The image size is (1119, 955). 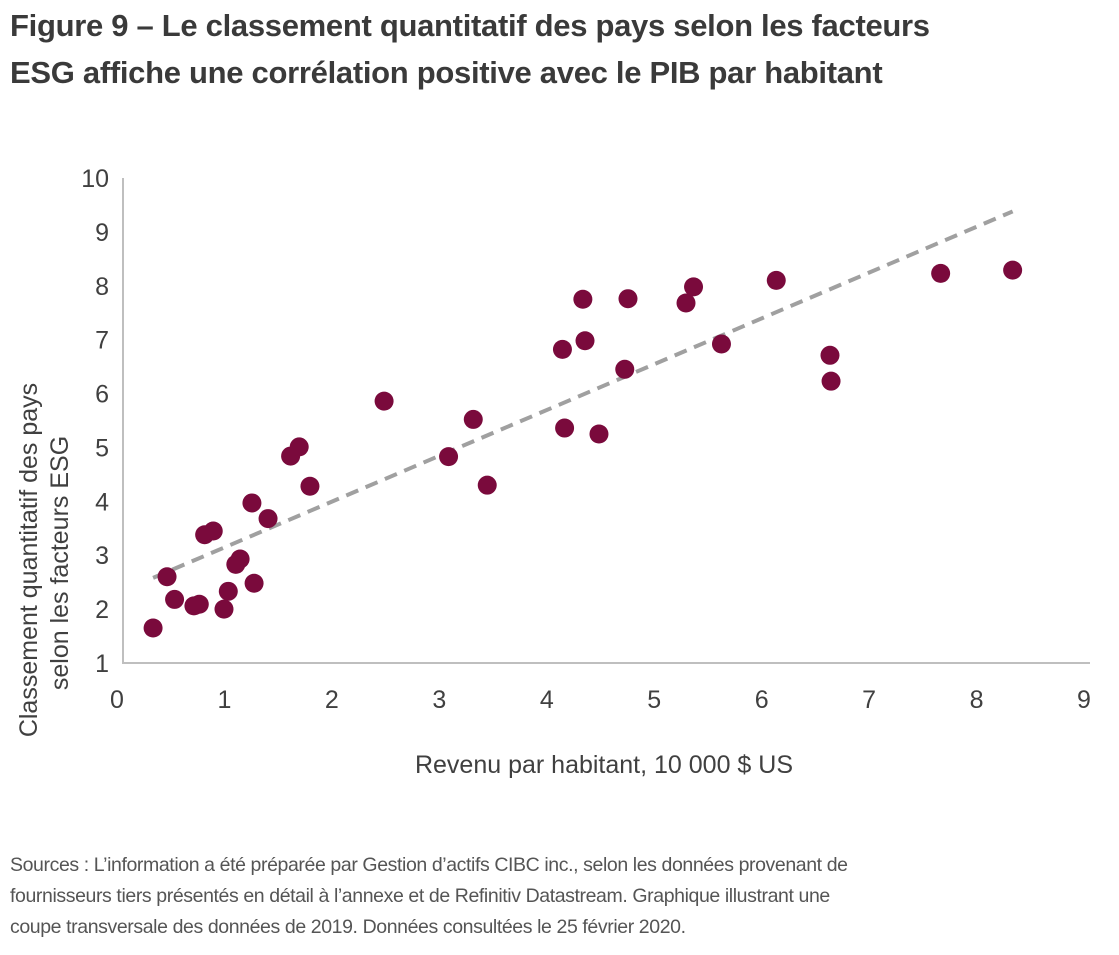 What do you see at coordinates (102, 664) in the screenshot?
I see `y-tick-label: 1` at bounding box center [102, 664].